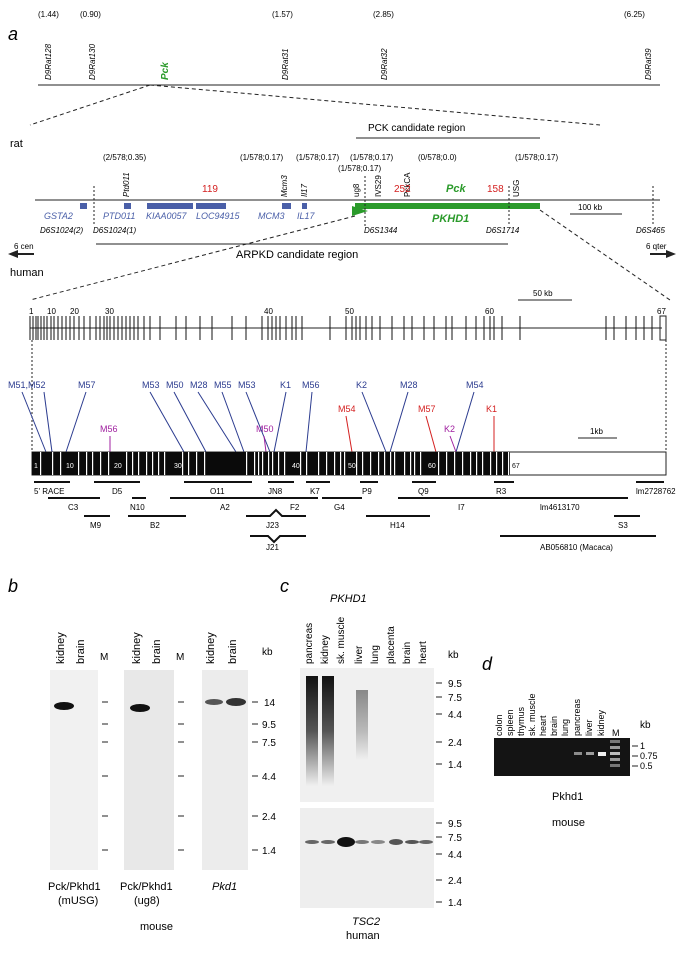 The width and height of the screenshot is (685, 955). What do you see at coordinates (70, 466) in the screenshot?
I see `cdna-10: 10` at bounding box center [70, 466].